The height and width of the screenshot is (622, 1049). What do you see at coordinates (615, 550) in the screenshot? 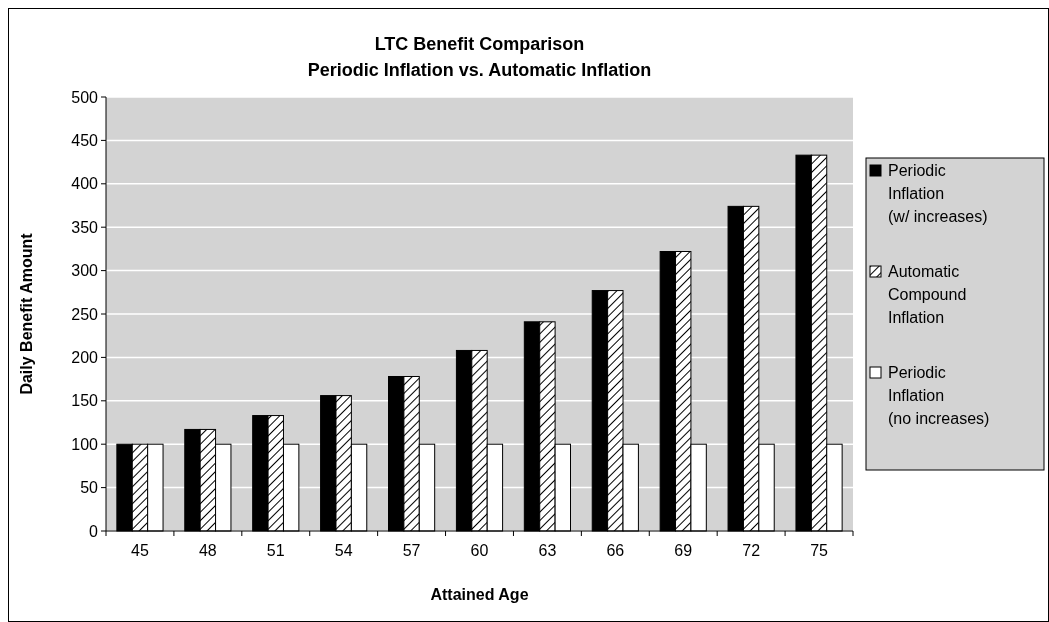
I see `x-tick-label: 66` at bounding box center [615, 550].